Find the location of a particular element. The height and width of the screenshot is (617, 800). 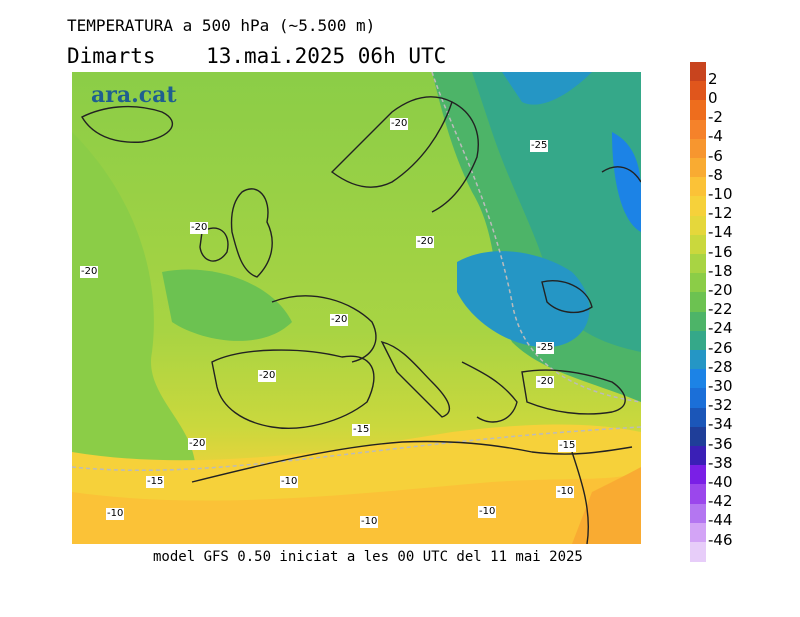

coast-france is located at coordinates (324, 329).